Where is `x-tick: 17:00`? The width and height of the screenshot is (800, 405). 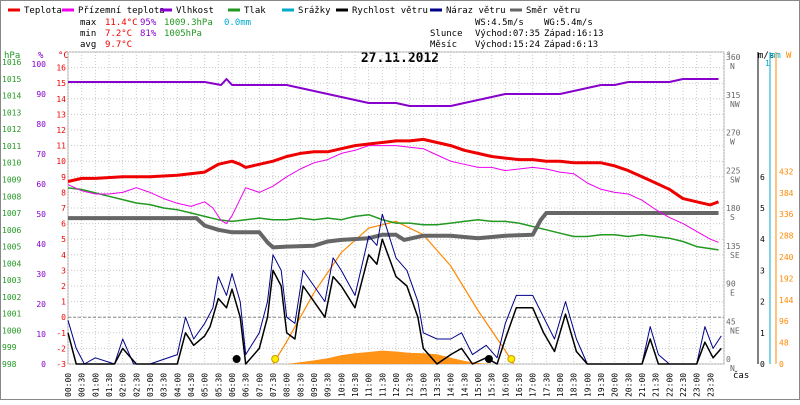 x-tick: 17:00 is located at coordinates (533, 385).